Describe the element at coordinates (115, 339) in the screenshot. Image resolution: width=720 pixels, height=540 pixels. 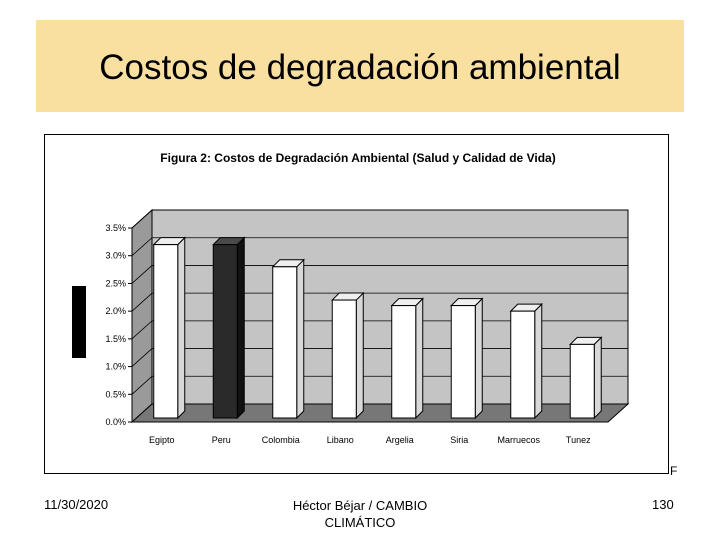
I see `y-tick-label: 1.5%` at that location.